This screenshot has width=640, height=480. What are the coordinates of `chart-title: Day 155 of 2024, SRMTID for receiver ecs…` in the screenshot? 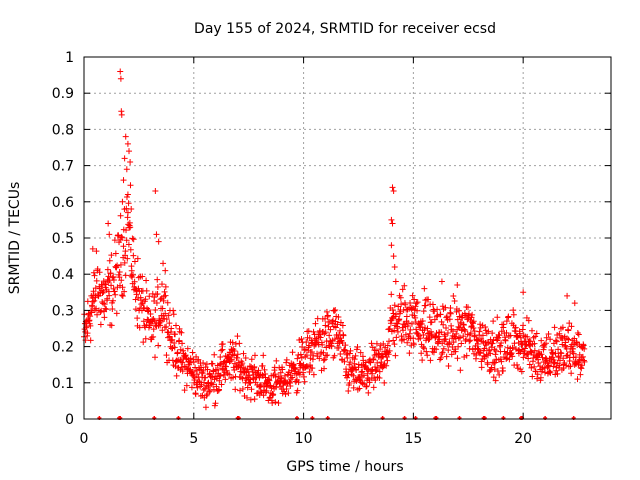 It's located at (345, 29).